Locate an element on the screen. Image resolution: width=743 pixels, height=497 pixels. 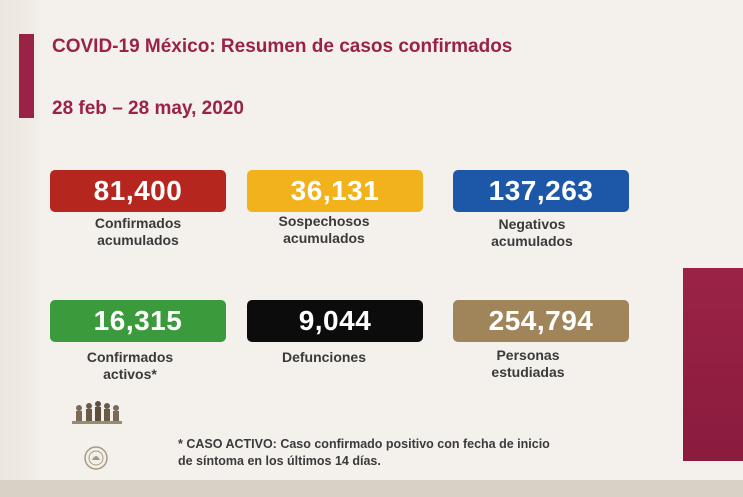
date-range: 28 feb – 28 may, 2020 is located at coordinates (148, 108).